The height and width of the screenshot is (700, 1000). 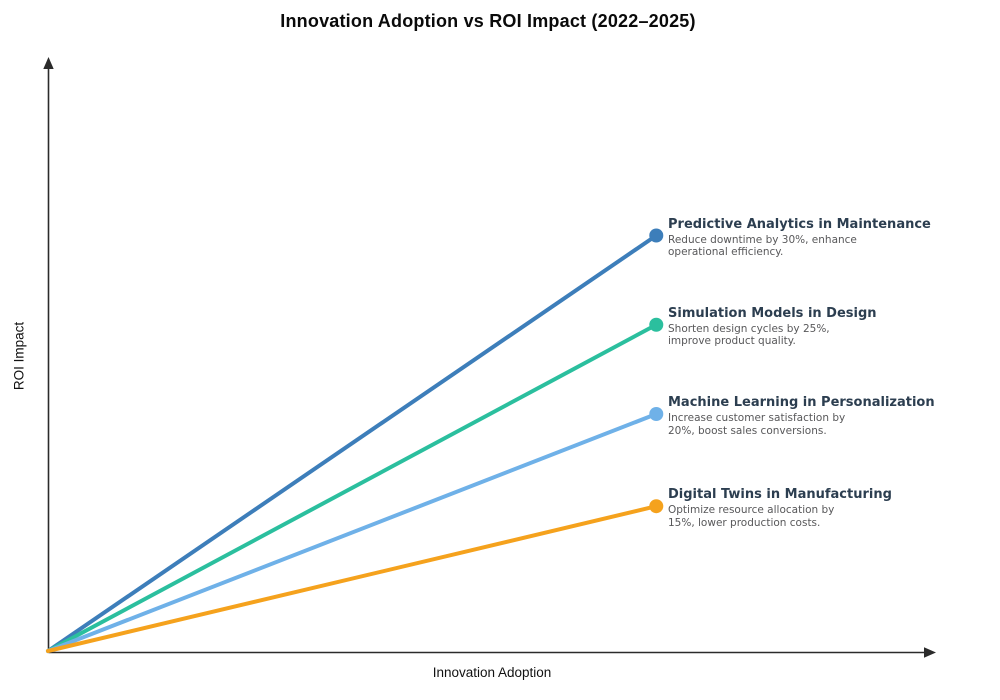 I want to click on y-axis-label: ROI Impact, so click(x=19, y=356).